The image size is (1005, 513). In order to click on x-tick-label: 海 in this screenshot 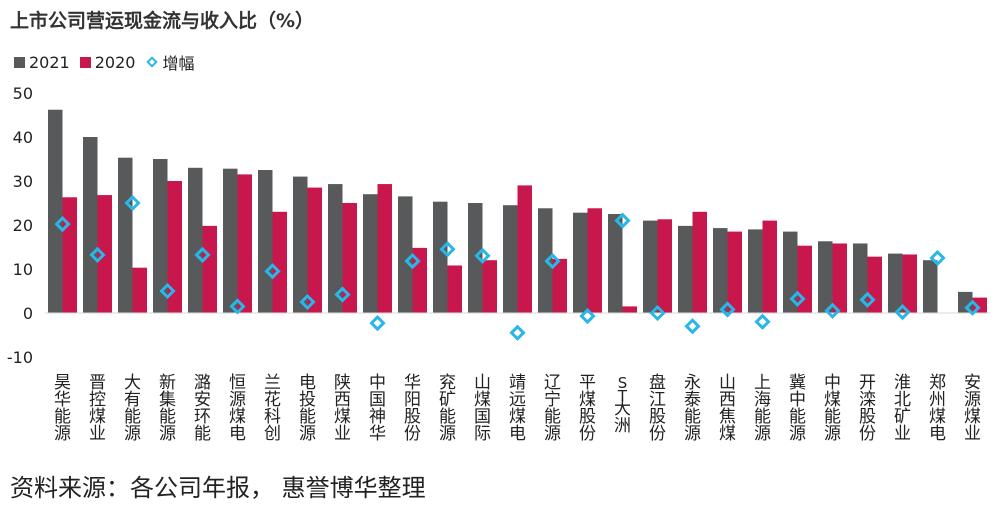, I will do `click(762, 400)`.